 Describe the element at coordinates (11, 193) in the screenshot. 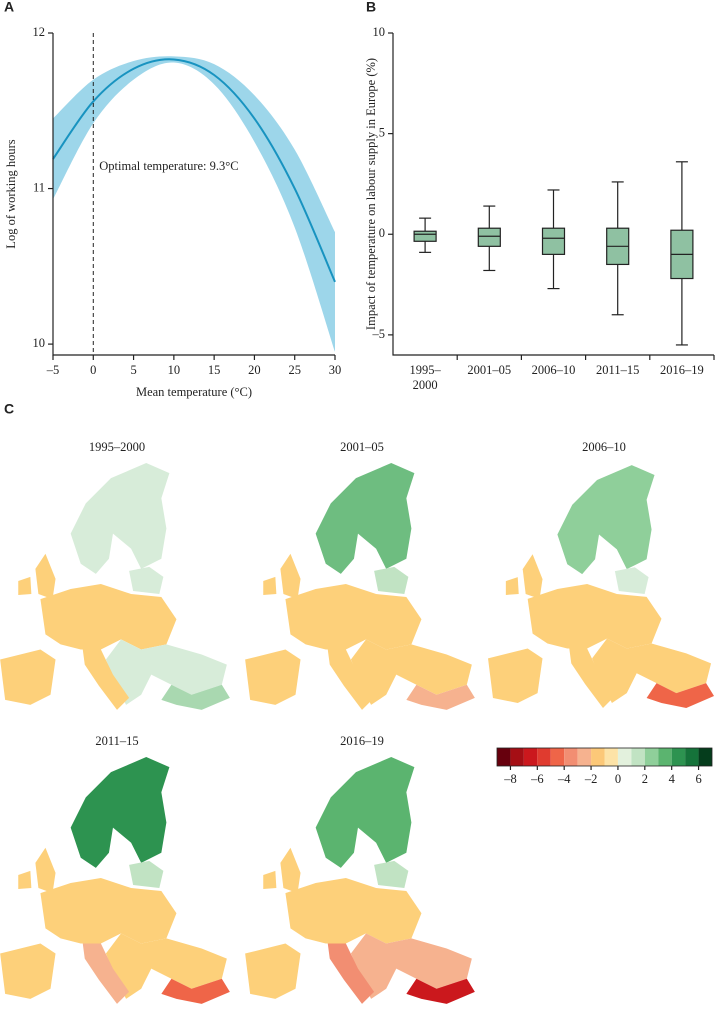

I see `y-axis-label: Log of working hours` at that location.